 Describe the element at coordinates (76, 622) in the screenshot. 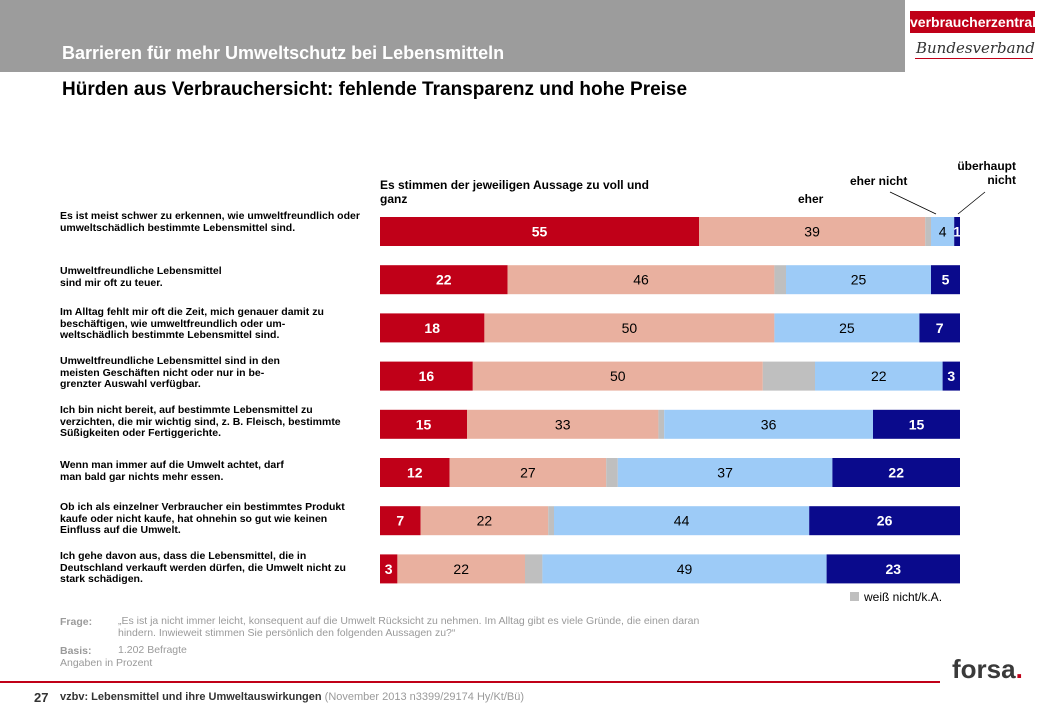

I see `frage-label: Frage:` at that location.